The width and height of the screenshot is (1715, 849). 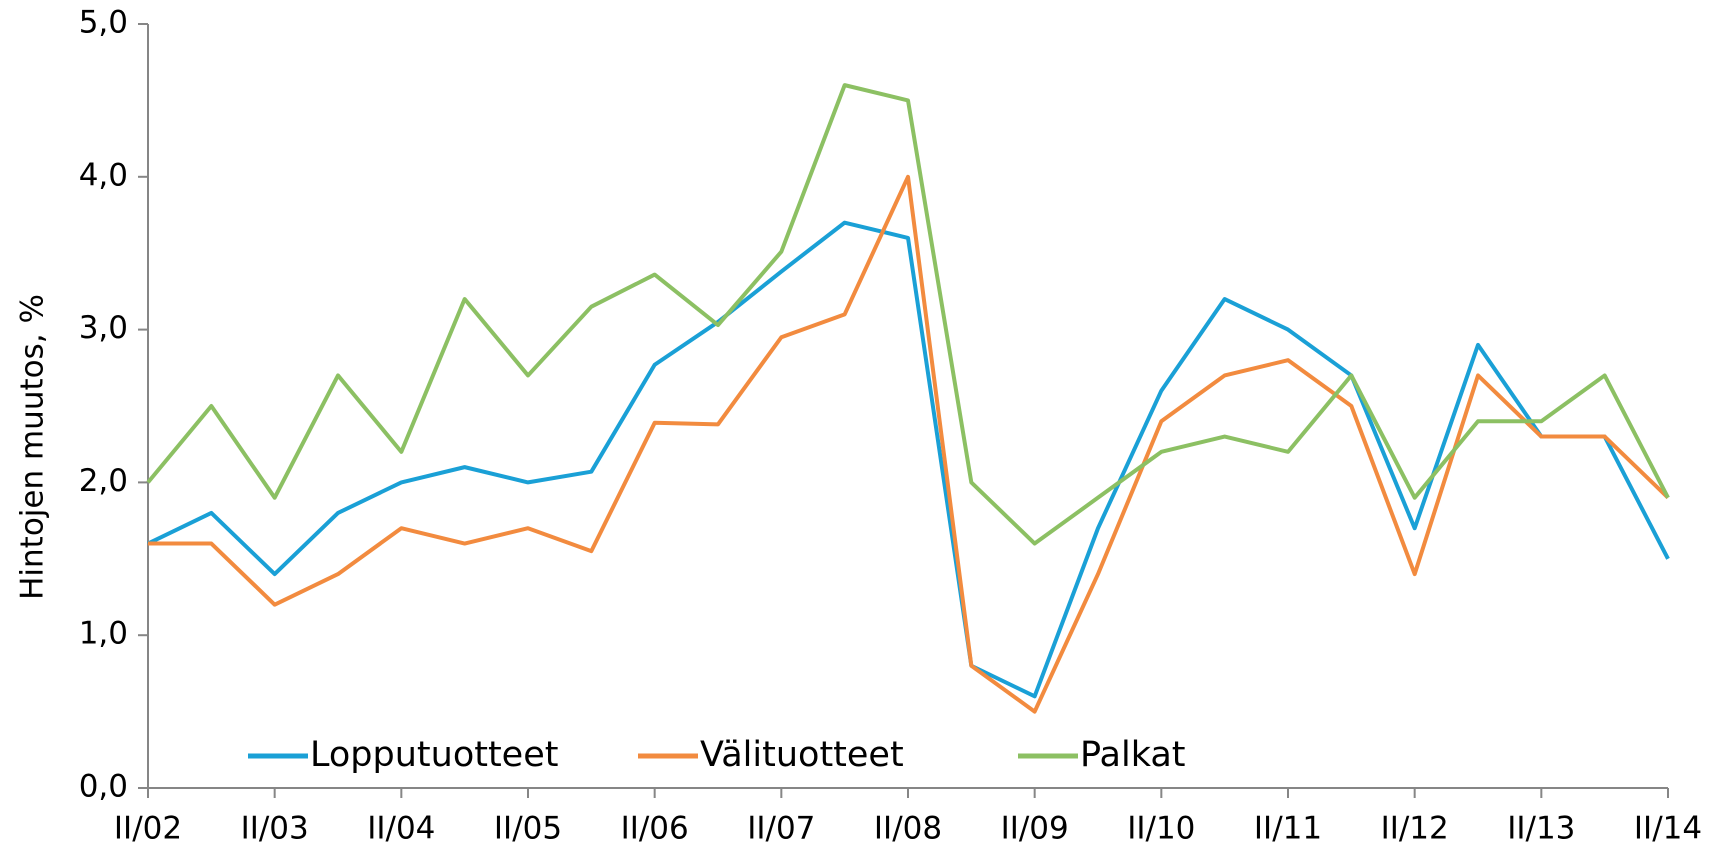 What do you see at coordinates (781, 829) in the screenshot?
I see `x-tick-label: II/07` at bounding box center [781, 829].